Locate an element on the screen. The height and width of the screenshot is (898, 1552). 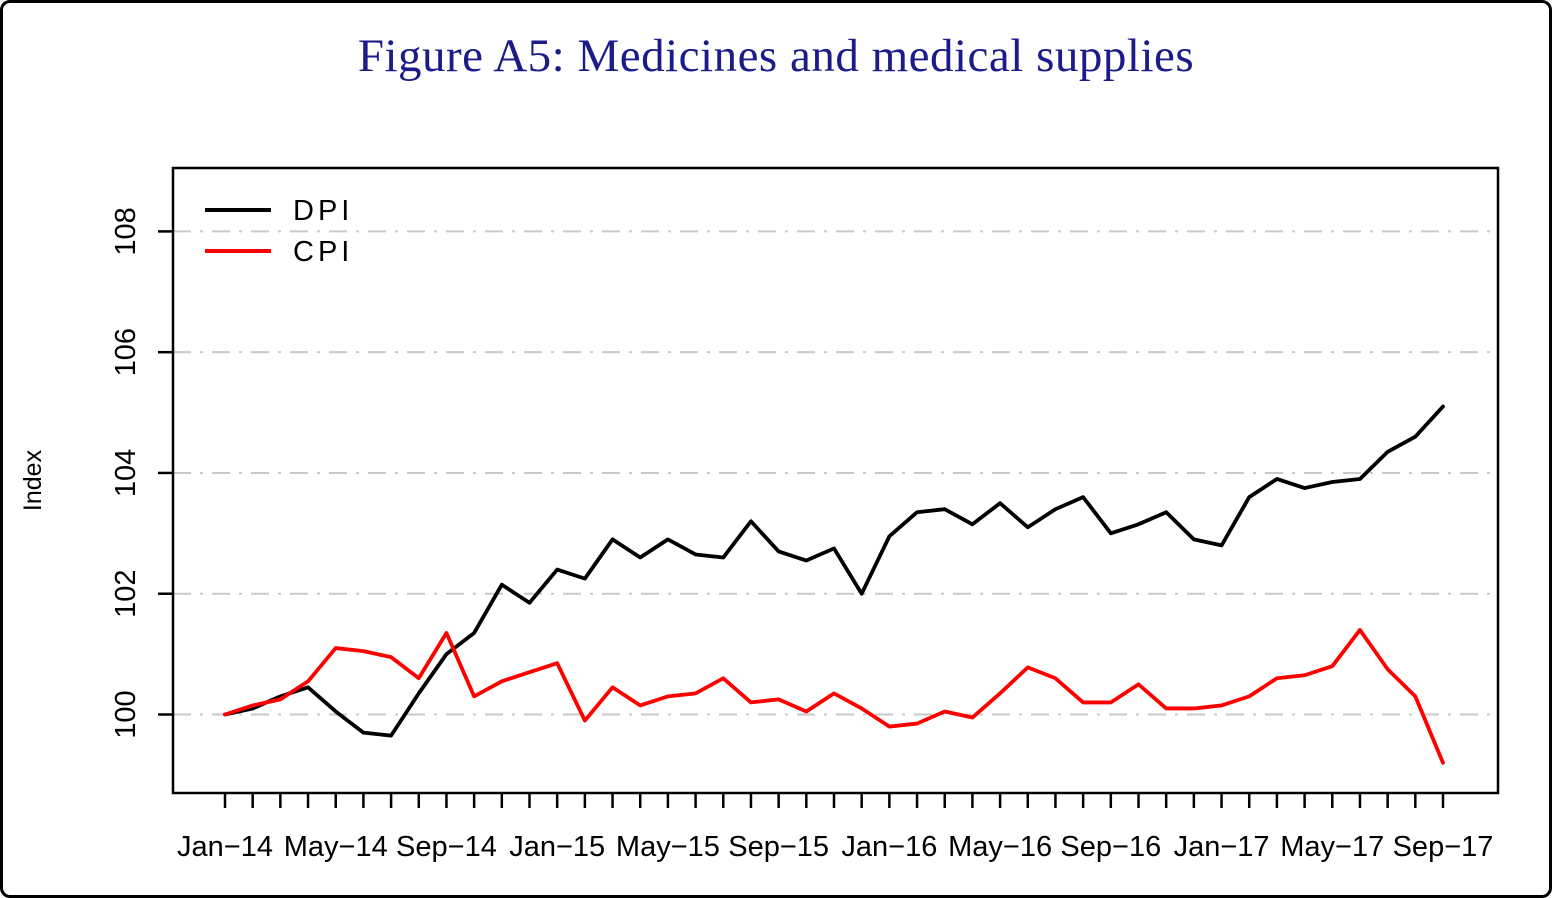
x-tick-label: May−16 is located at coordinates (1000, 847).